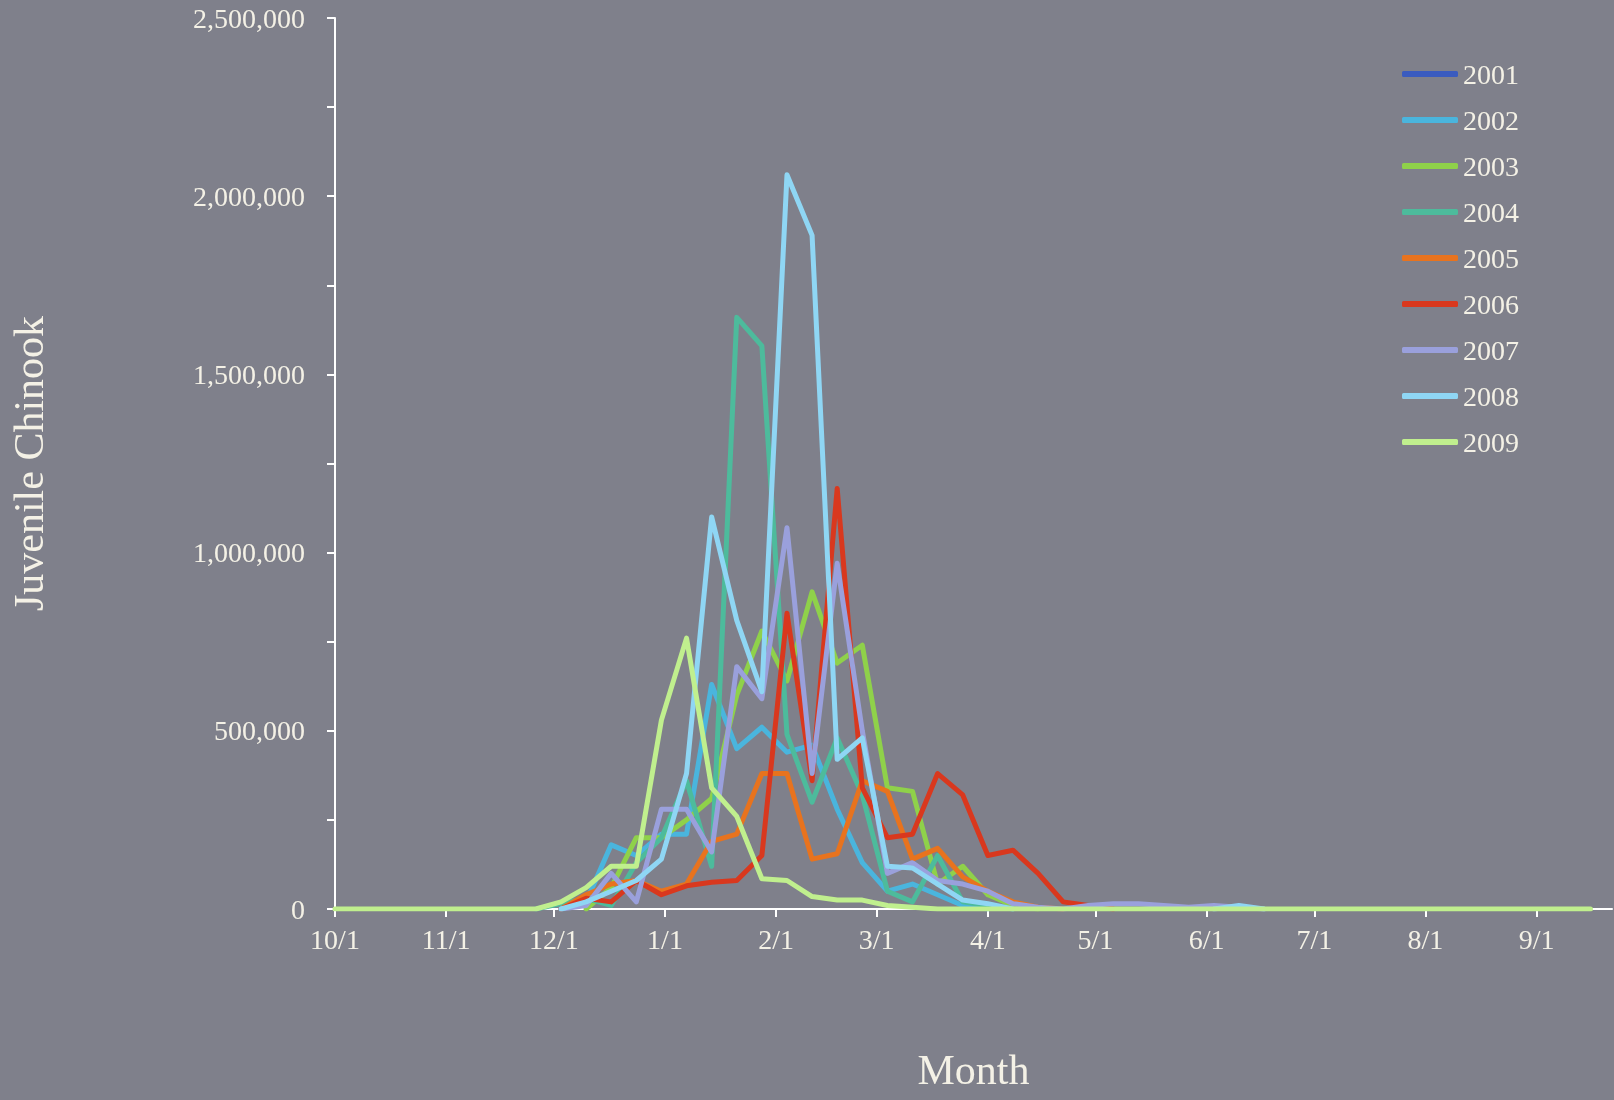 Image resolution: width=1614 pixels, height=1100 pixels. I want to click on x-tick-label: 12/1, so click(553, 939).